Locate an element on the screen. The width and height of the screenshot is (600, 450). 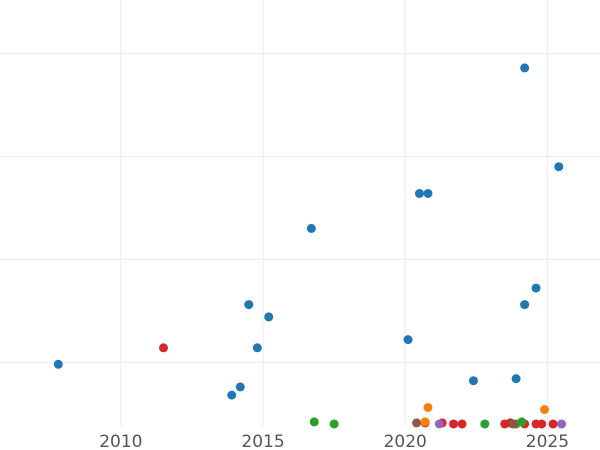
x-tick-labels: 2010 2015 2020 2025 is located at coordinates (334, 441).